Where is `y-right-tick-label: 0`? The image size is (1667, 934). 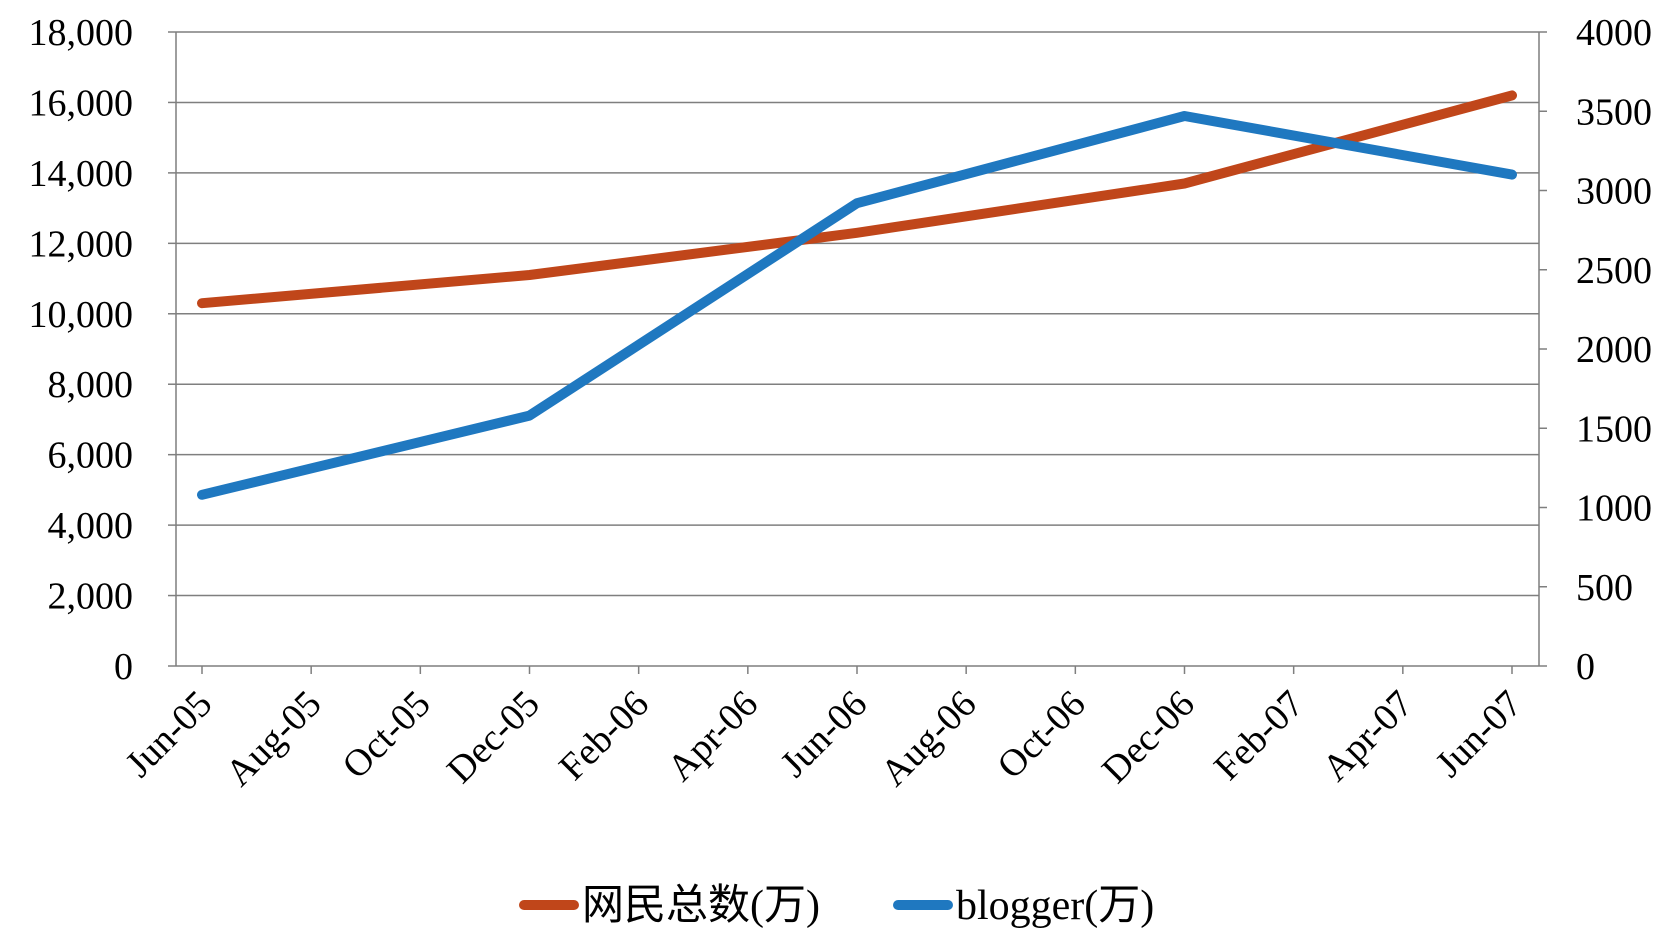 y-right-tick-label: 0 is located at coordinates (1585, 667).